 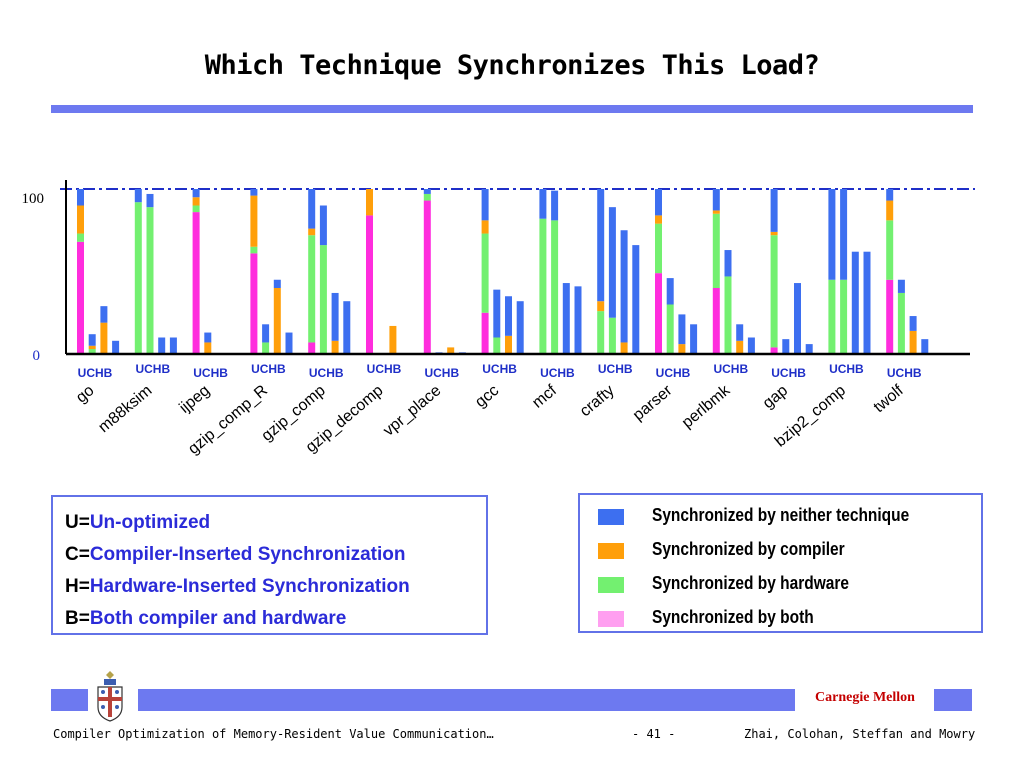 I want to click on benchmark-label: crafty, so click(x=597, y=401).